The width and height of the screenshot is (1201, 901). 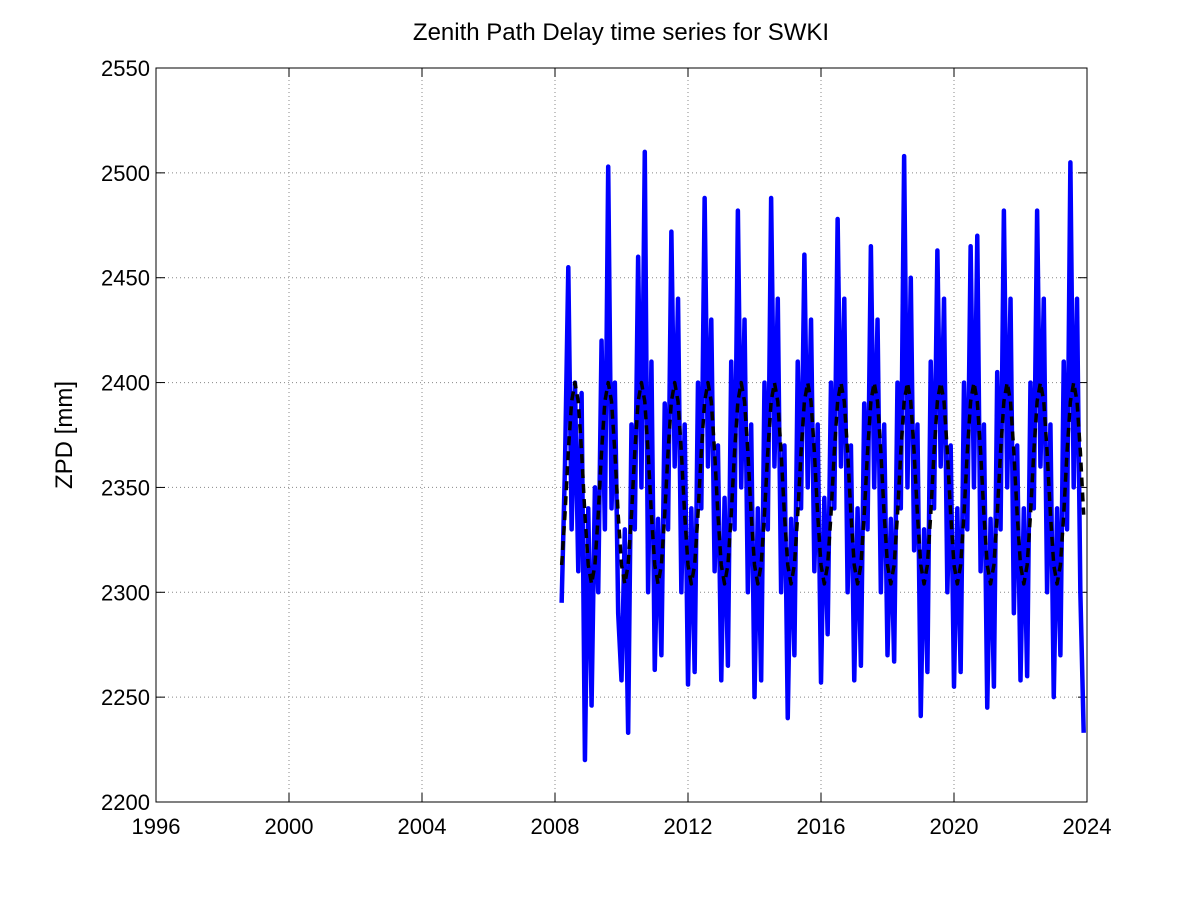 I want to click on y-axis-label: ZPD [mm], so click(x=64, y=435).